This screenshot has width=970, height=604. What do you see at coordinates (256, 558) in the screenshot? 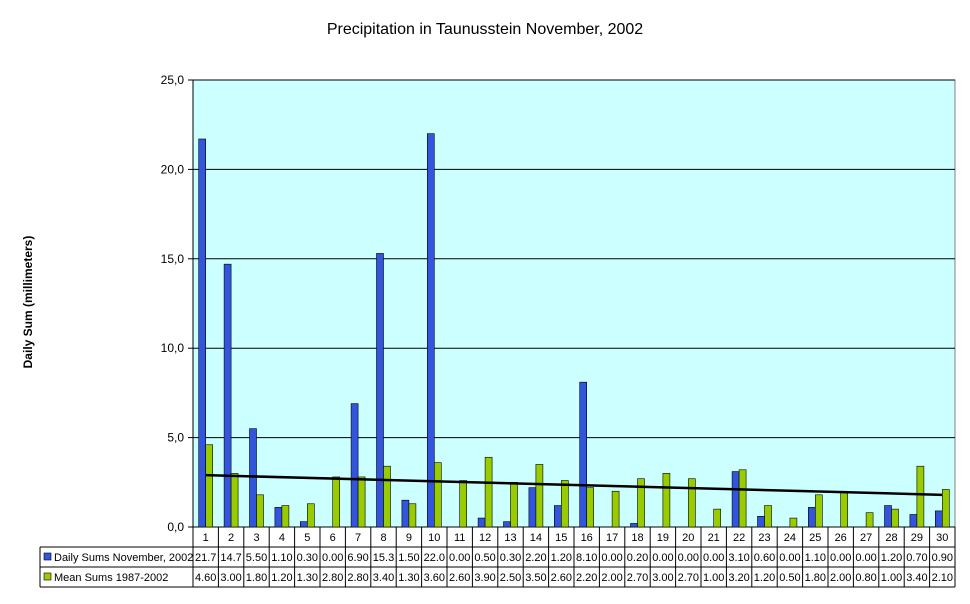
I see `data-label-daily: 5.50` at bounding box center [256, 558].